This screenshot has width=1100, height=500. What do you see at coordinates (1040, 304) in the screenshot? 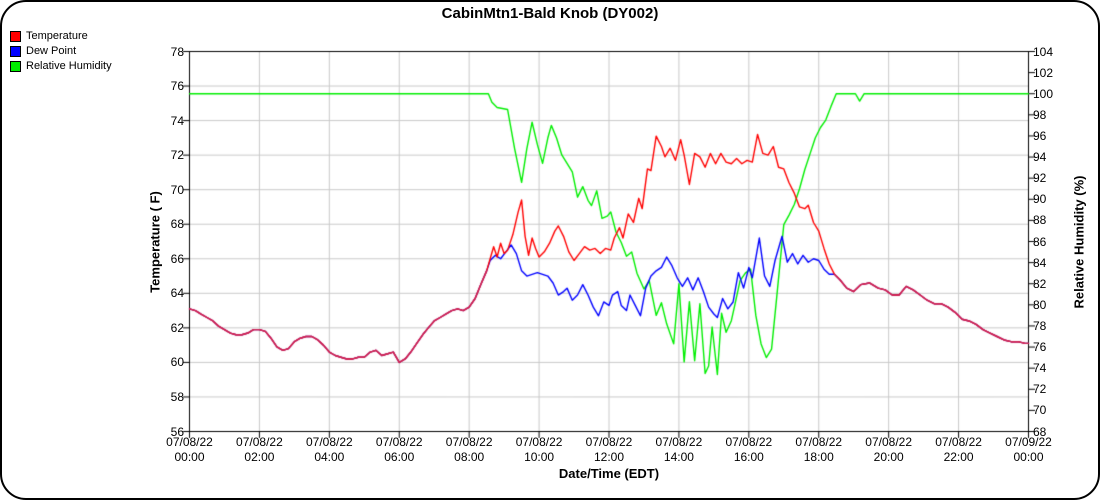
I see `y-axis-right-tick-label: 80` at bounding box center [1040, 304].